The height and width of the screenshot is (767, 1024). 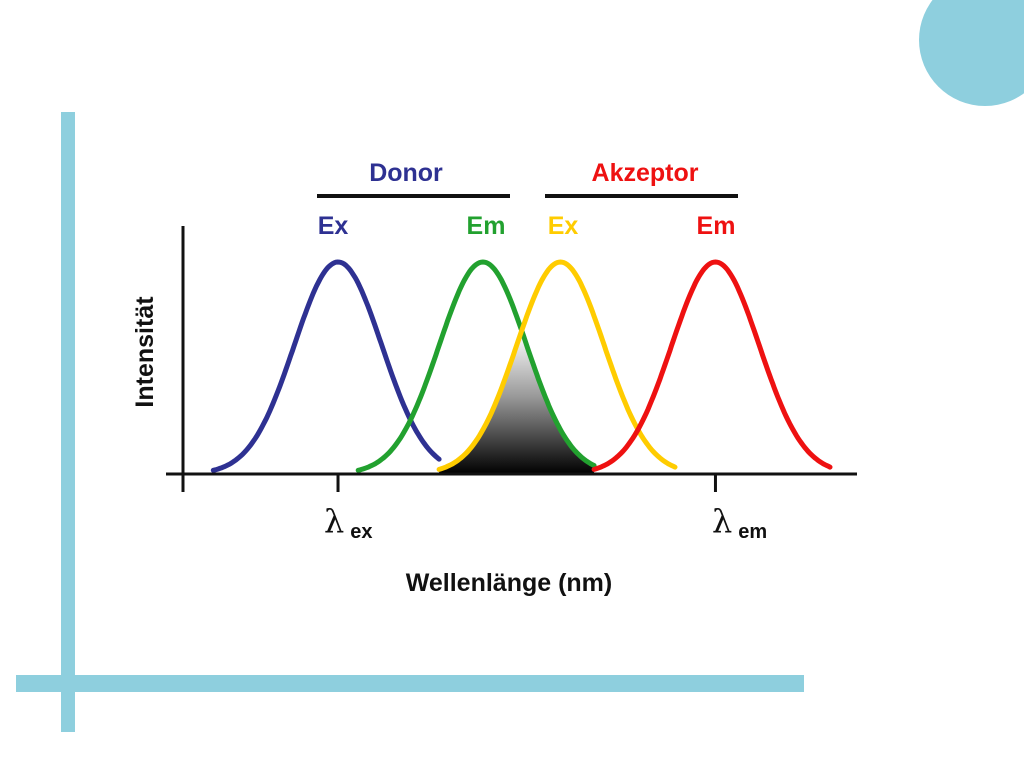 What do you see at coordinates (971, 53) in the screenshot?
I see `accent-circle` at bounding box center [971, 53].